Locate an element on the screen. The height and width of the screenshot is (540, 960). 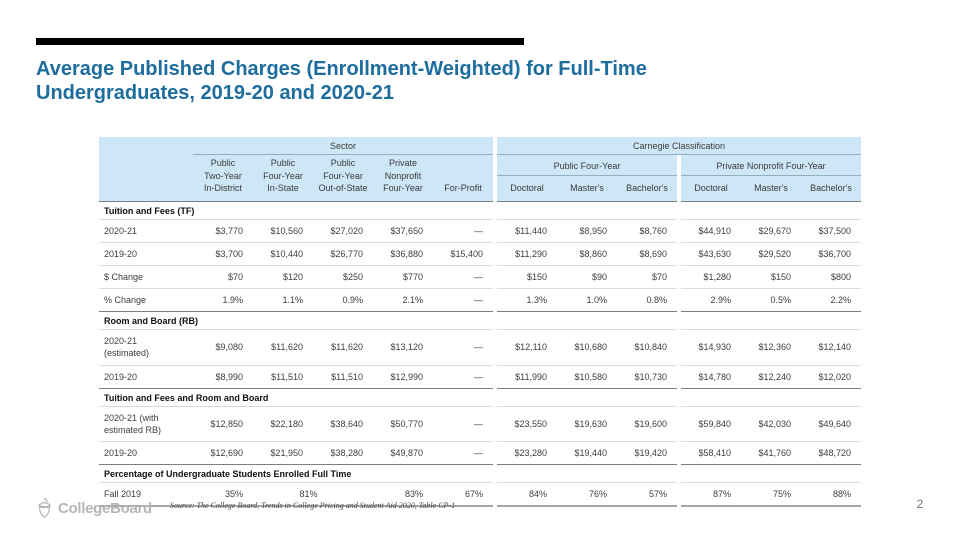
table-cell: $50,770 is located at coordinates (403, 423).